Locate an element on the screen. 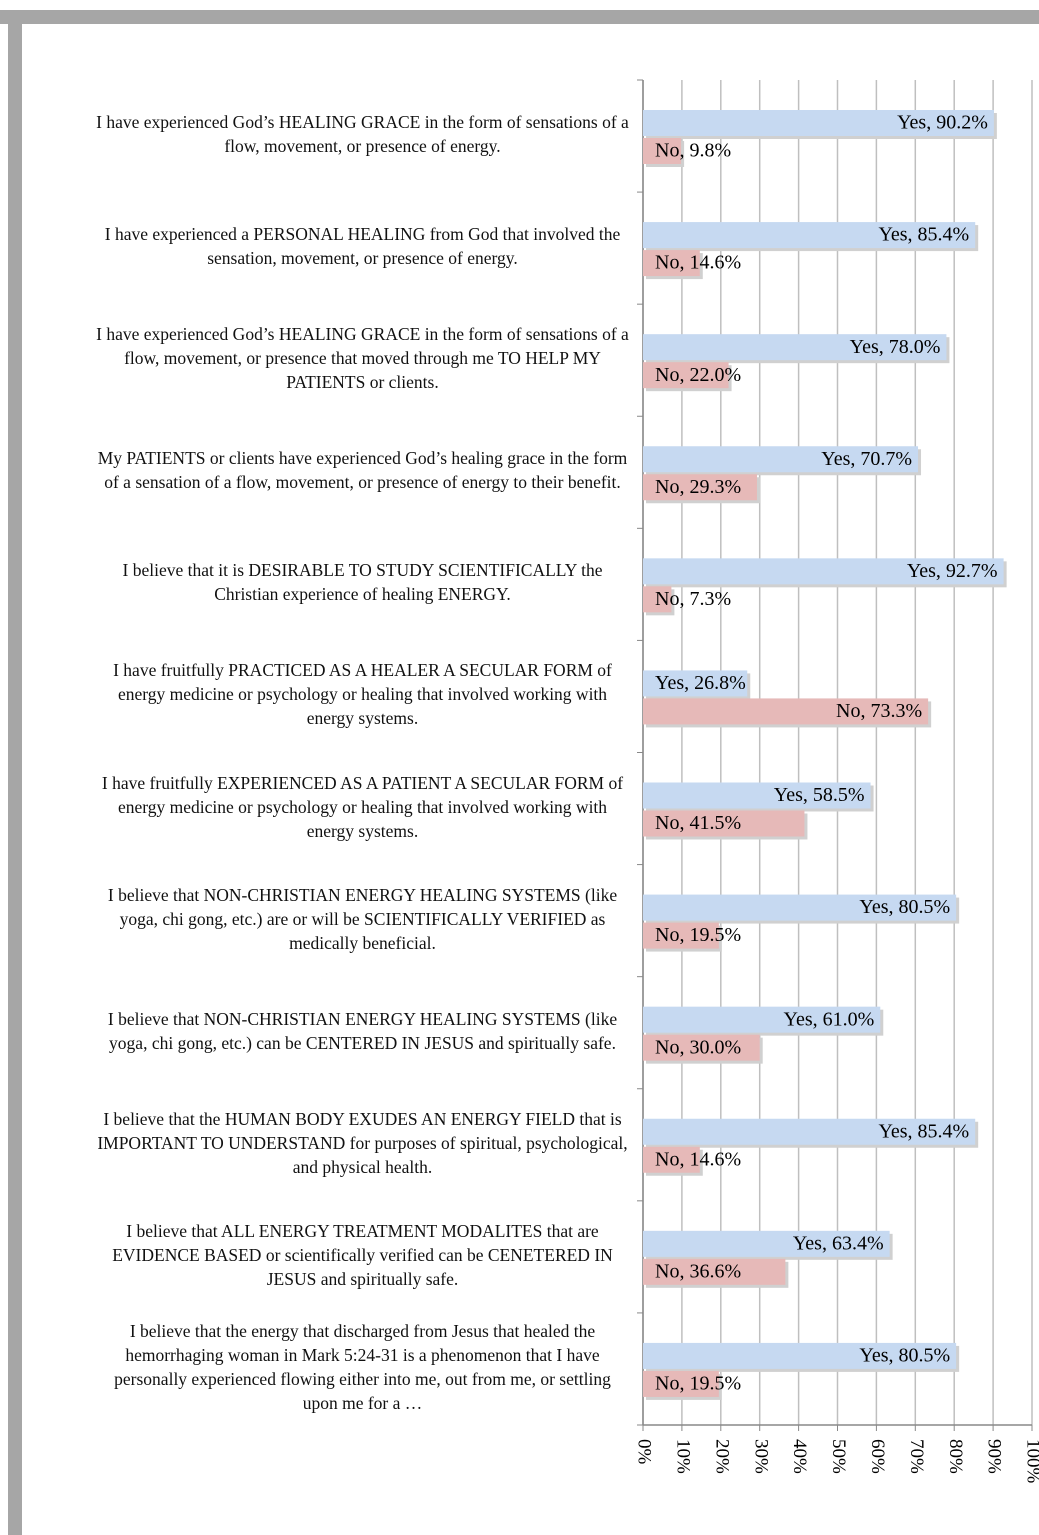  data-label: Yes, 92.7% is located at coordinates (952, 571).